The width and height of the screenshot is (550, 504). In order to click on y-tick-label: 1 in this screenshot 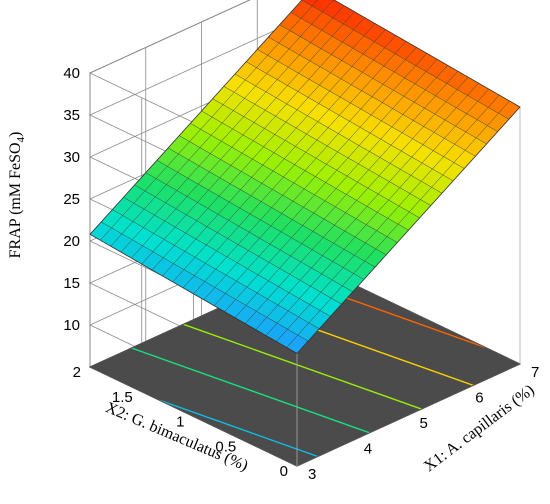, I will do `click(180, 422)`.